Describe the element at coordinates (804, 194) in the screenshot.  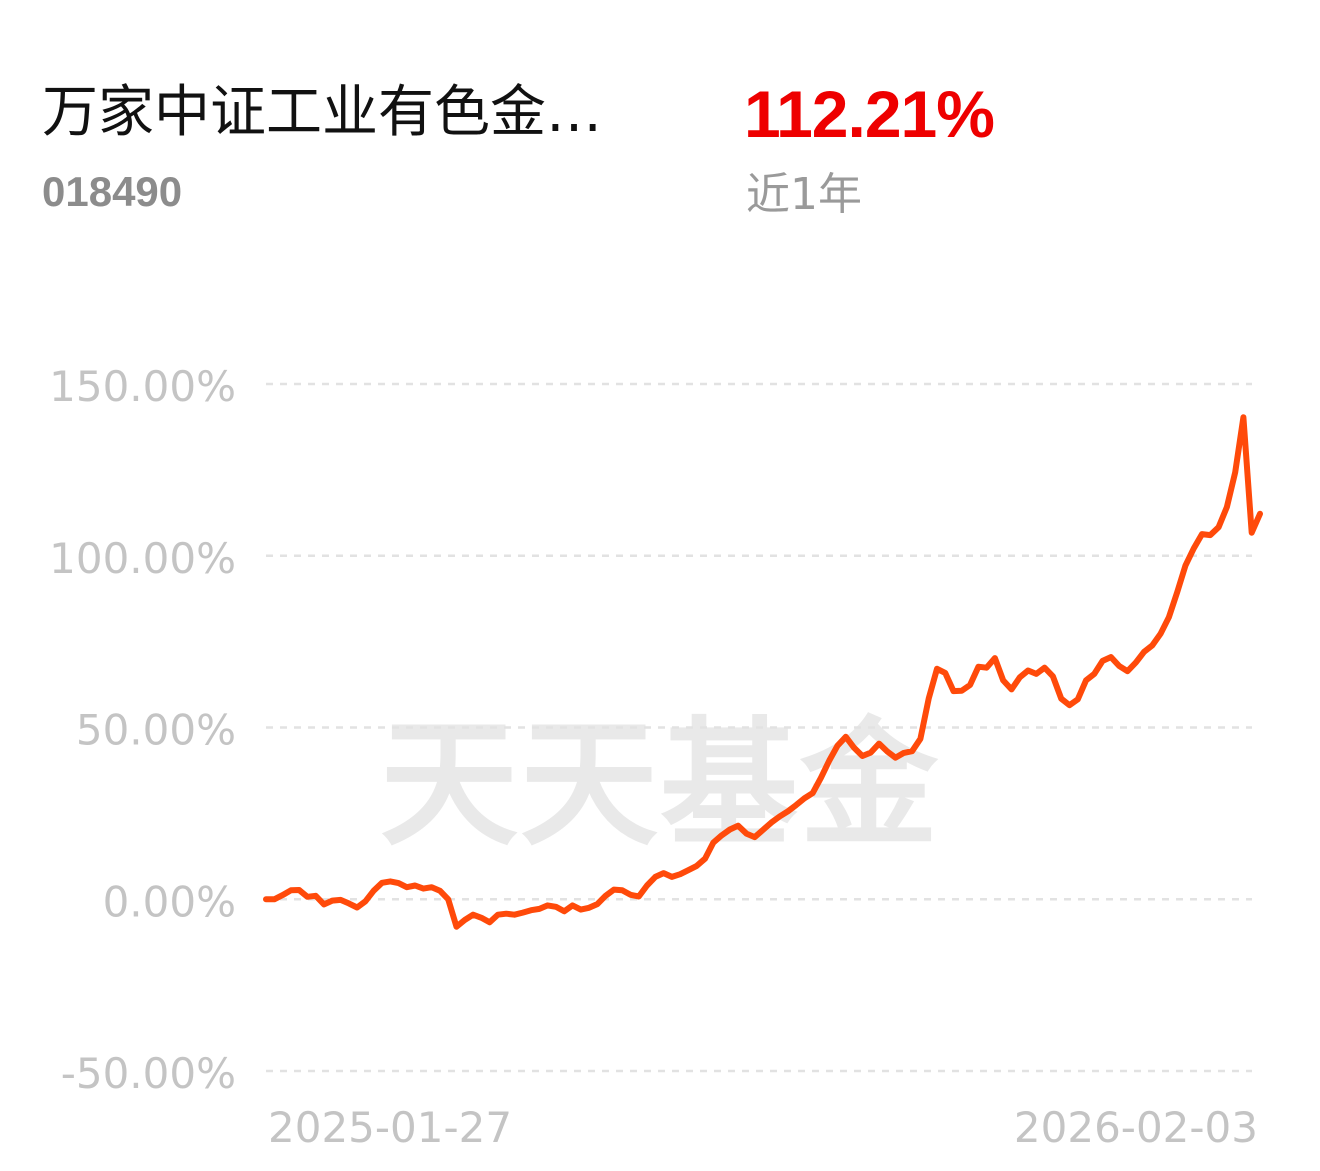
I see `return-period: 近1年` at that location.